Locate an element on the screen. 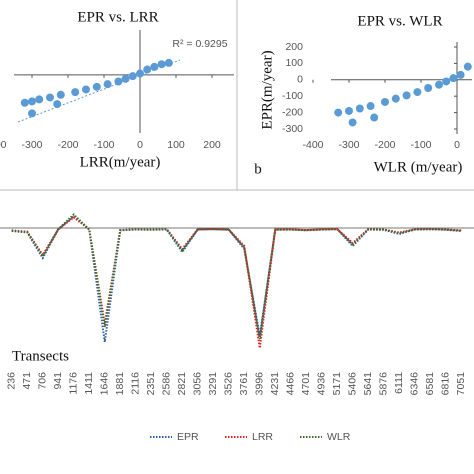 The image size is (474, 474). x-tick-label: 1411 is located at coordinates (89, 383).